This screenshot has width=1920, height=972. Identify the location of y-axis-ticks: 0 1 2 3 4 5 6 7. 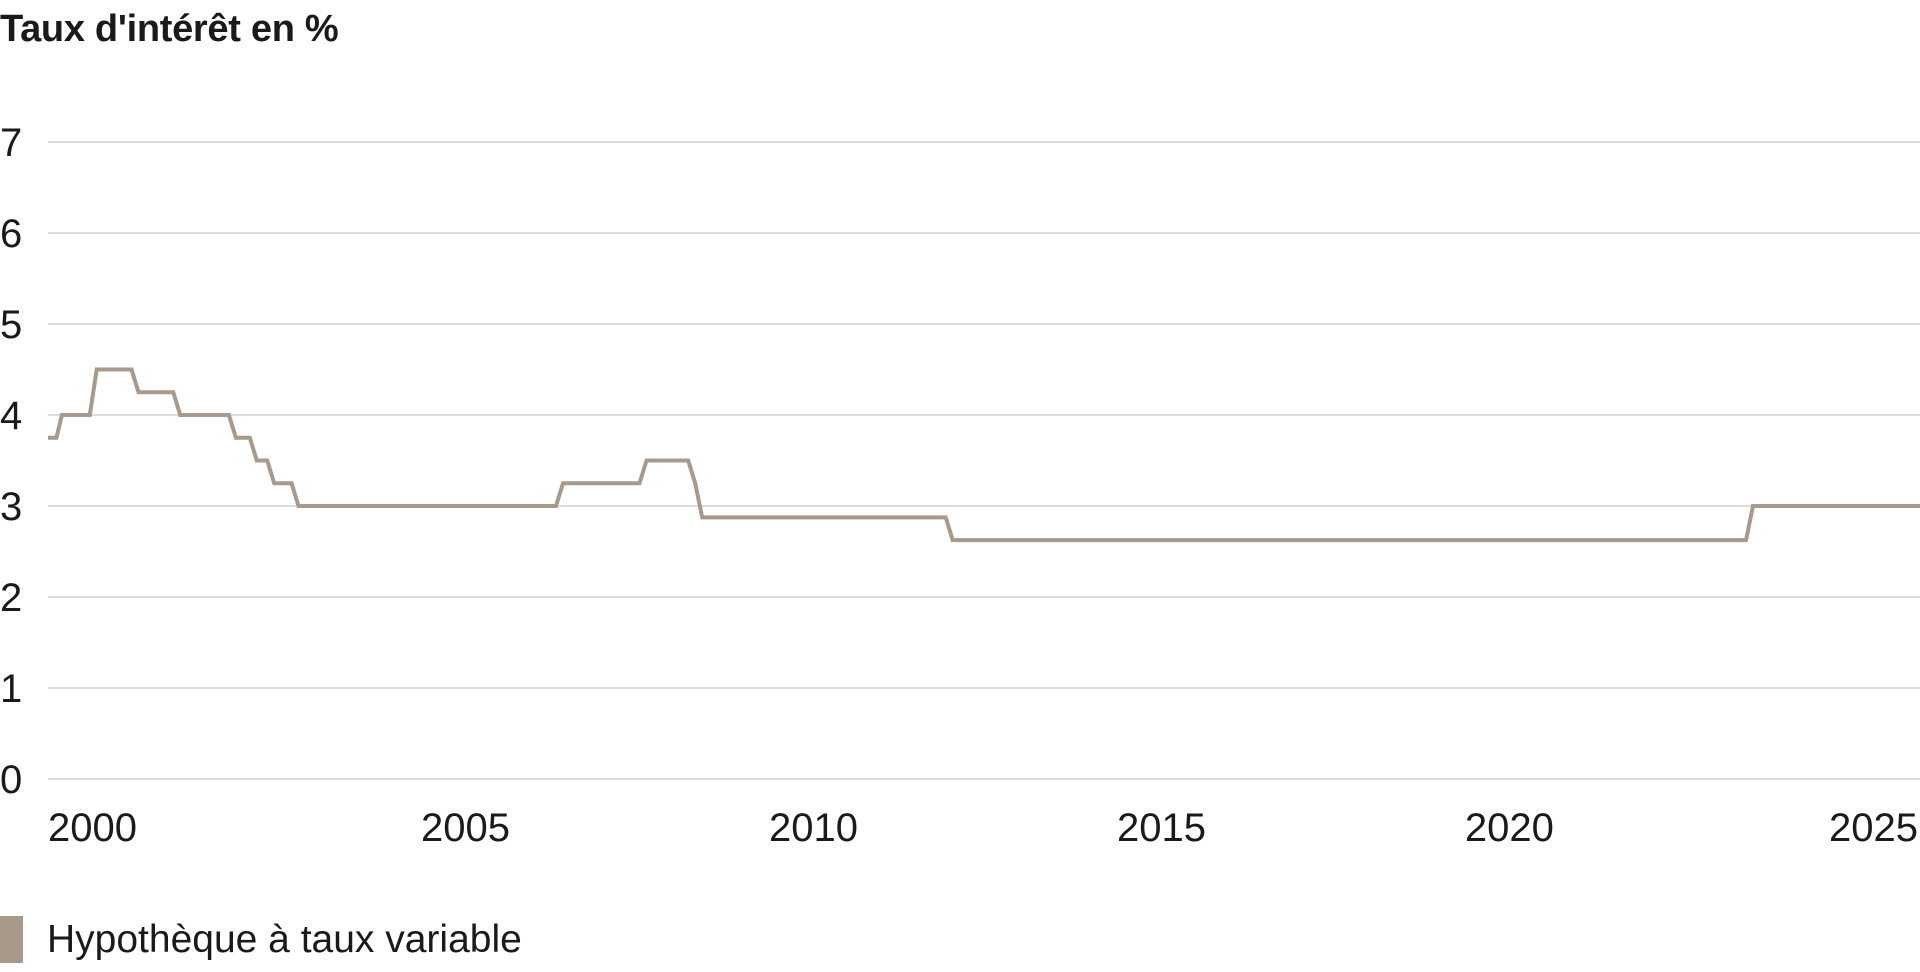
(11, 461).